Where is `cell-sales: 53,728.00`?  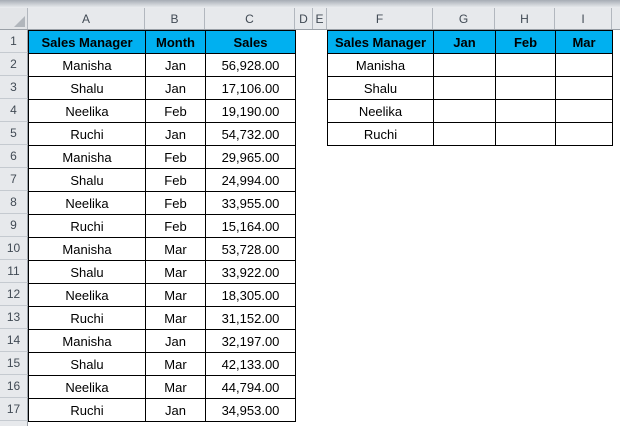 cell-sales: 53,728.00 is located at coordinates (250, 249).